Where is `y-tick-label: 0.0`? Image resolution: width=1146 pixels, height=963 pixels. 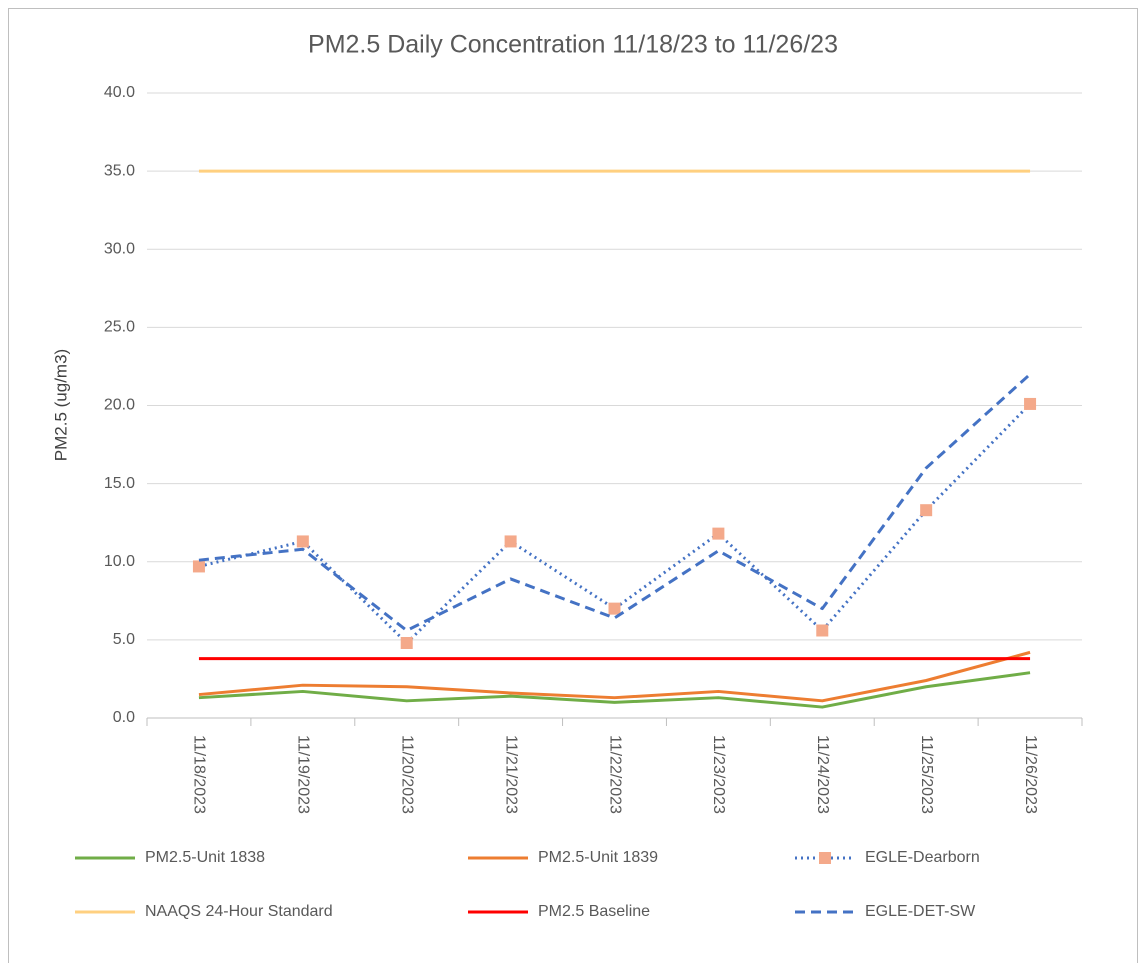
y-tick-label: 0.0 is located at coordinates (124, 717).